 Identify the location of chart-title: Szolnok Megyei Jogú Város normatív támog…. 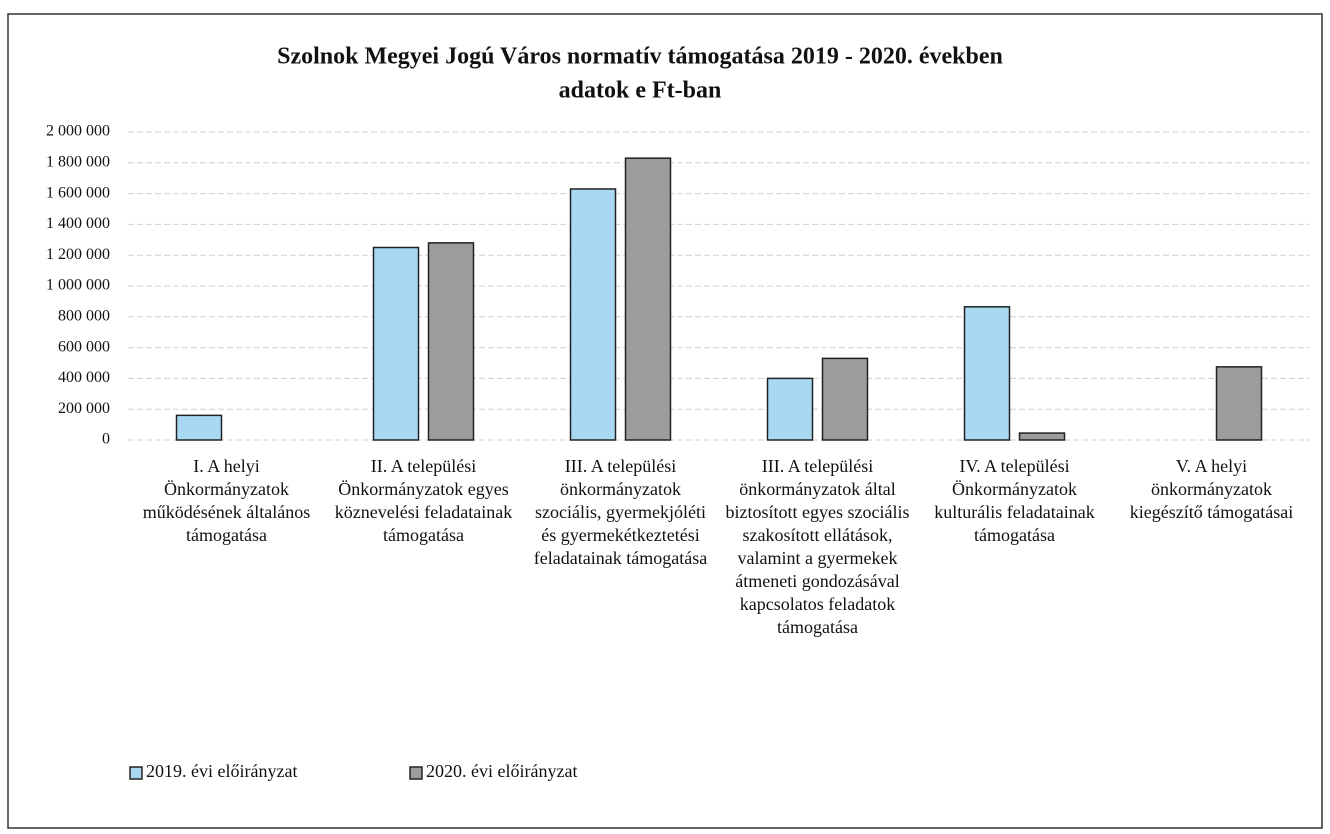
(640, 57).